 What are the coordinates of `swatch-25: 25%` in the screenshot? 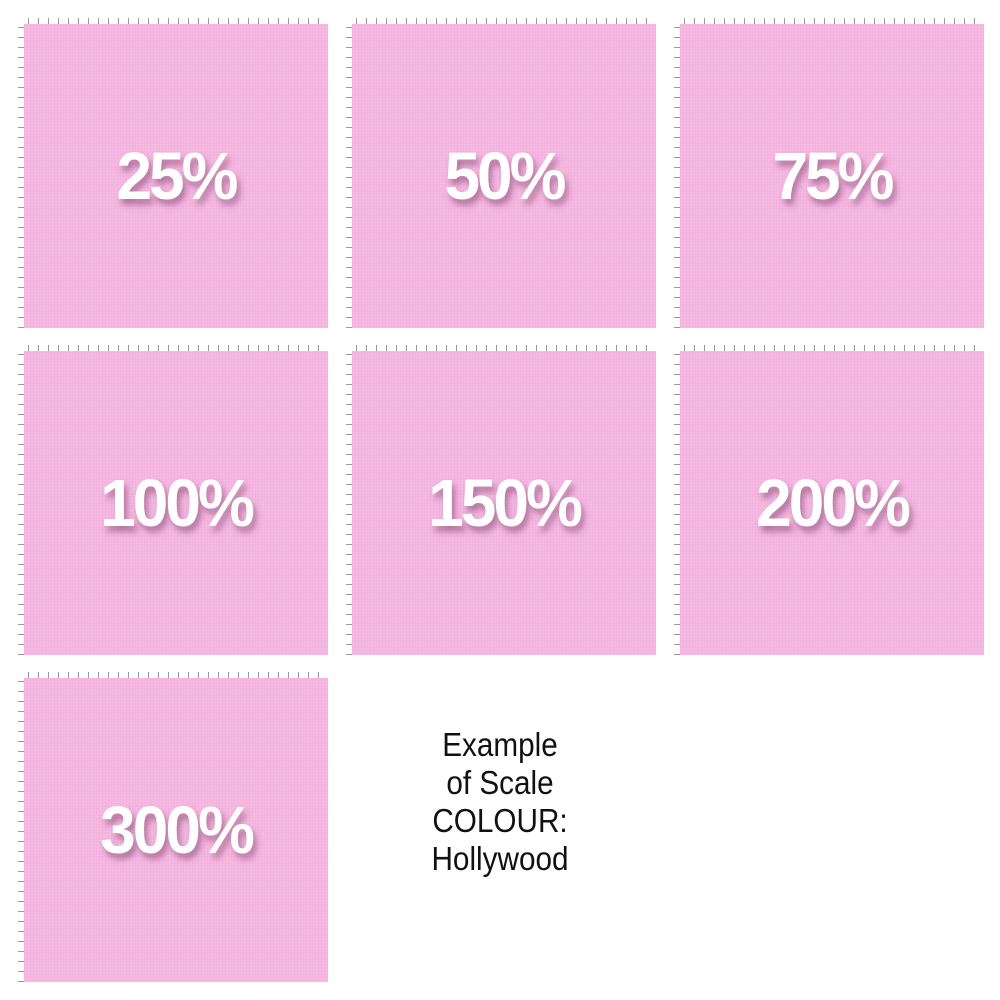 It's located at (173, 173).